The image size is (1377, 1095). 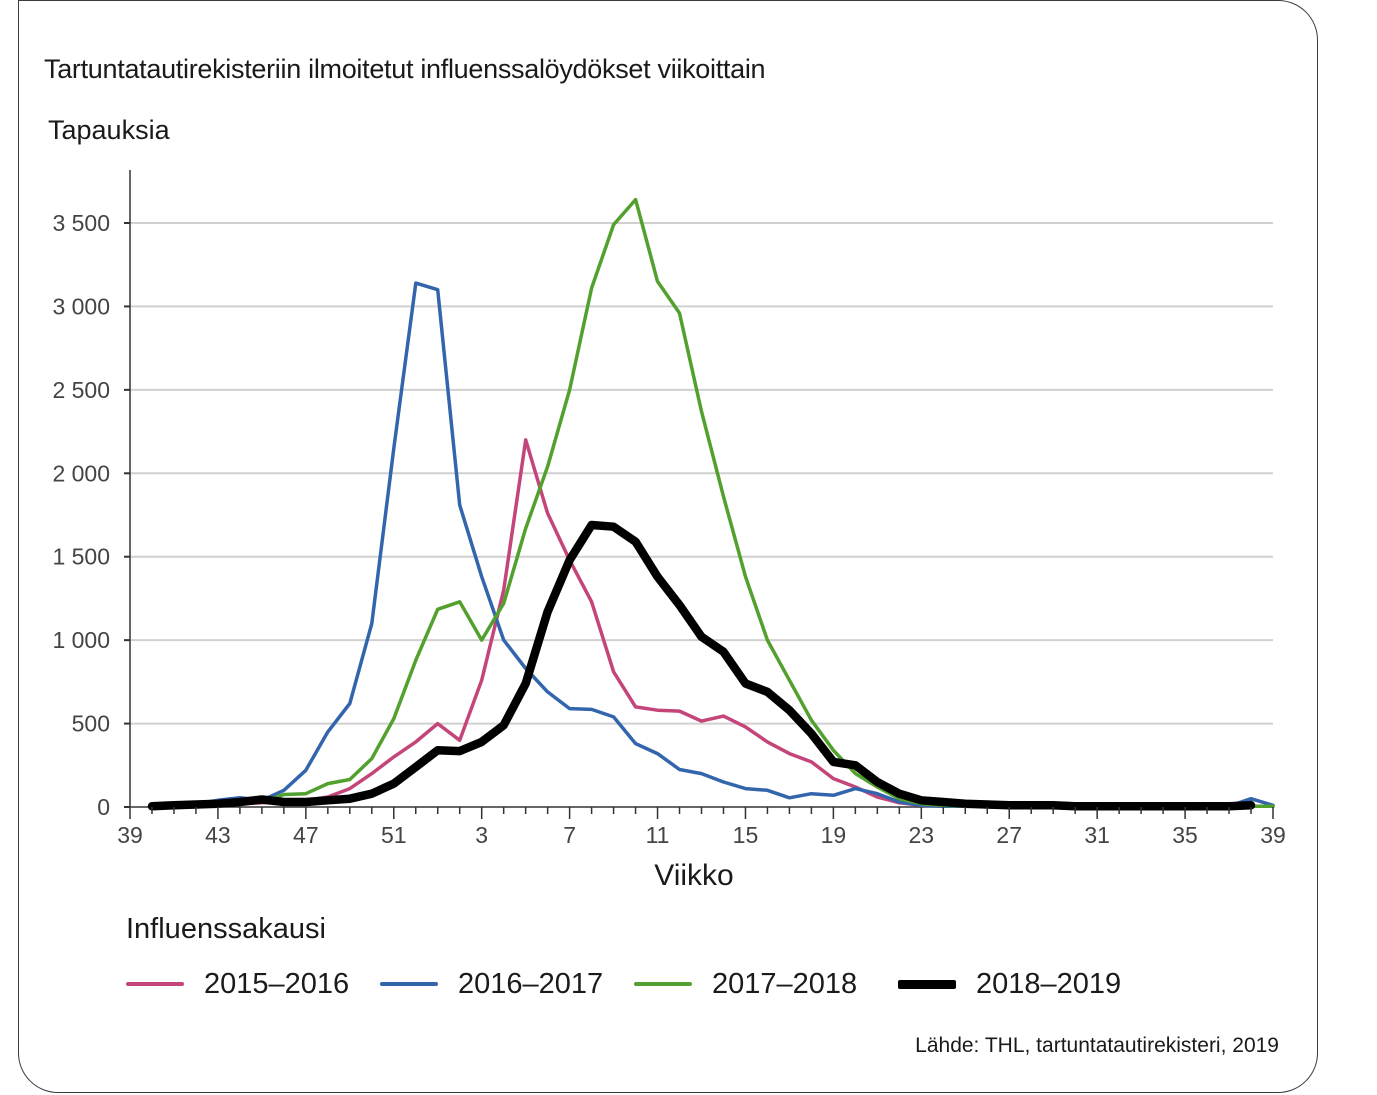 I want to click on legend-swatch-2017-2018, so click(x=663, y=984).